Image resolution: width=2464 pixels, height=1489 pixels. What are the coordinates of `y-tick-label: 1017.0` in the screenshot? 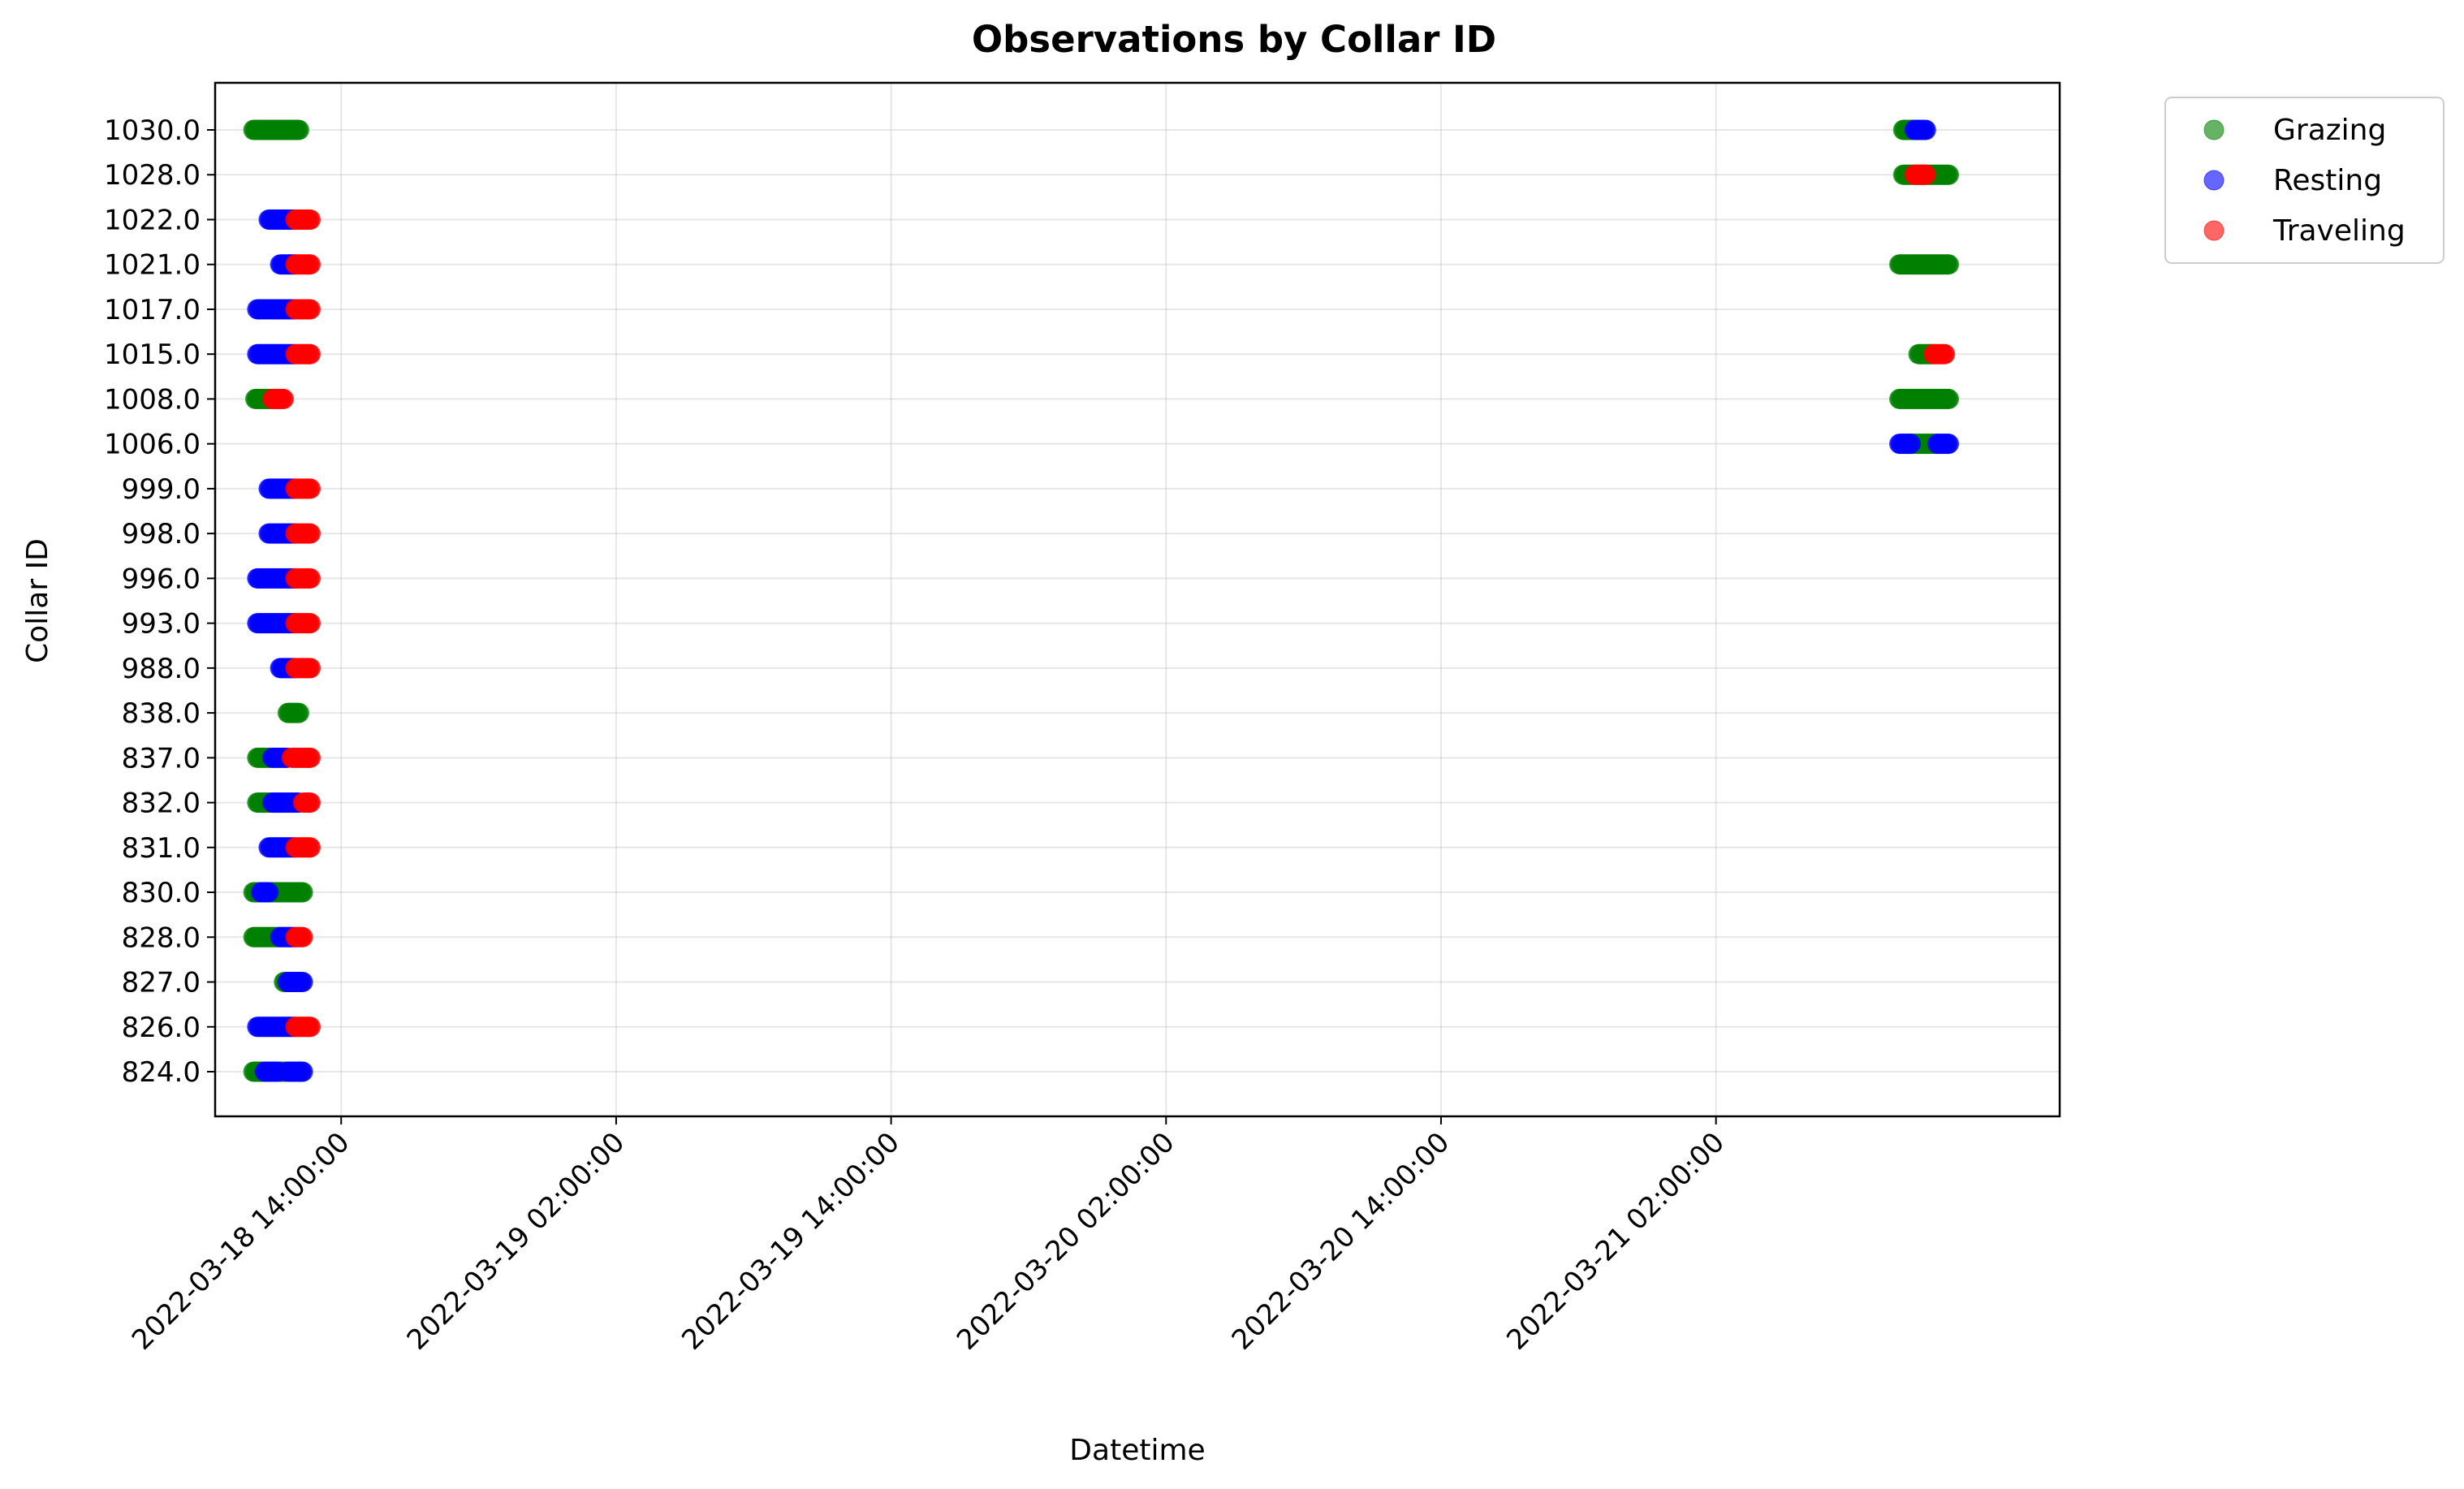 It's located at (152, 310).